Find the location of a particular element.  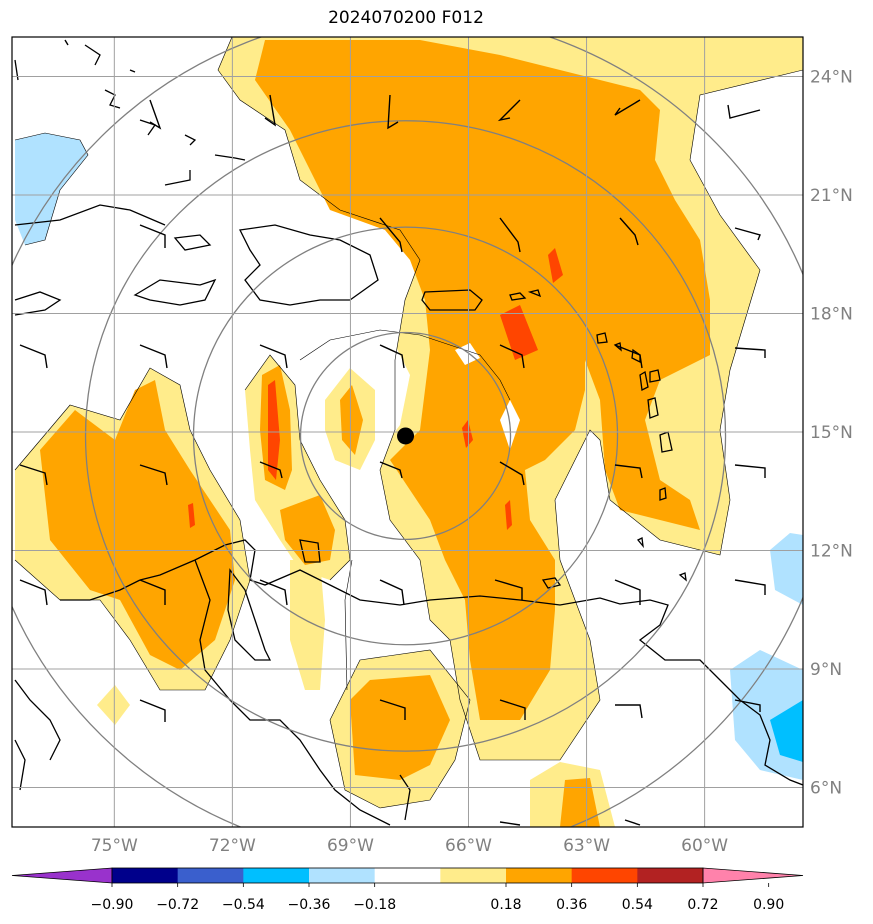

colorbar-tick-label: 0.18 is located at coordinates (505, 905).